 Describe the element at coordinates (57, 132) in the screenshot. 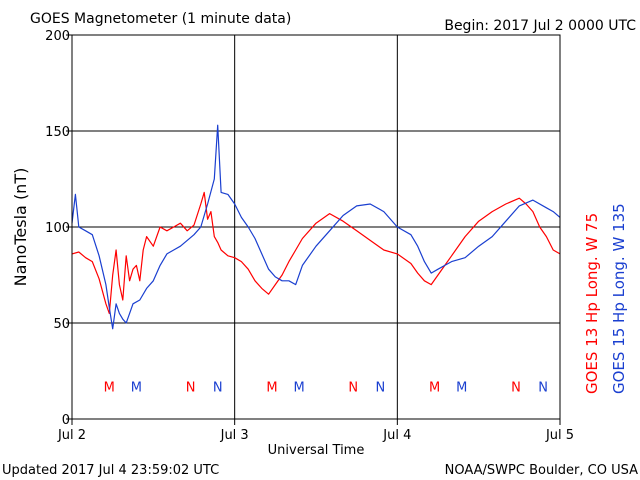

I see `y-tick-label: 150` at that location.